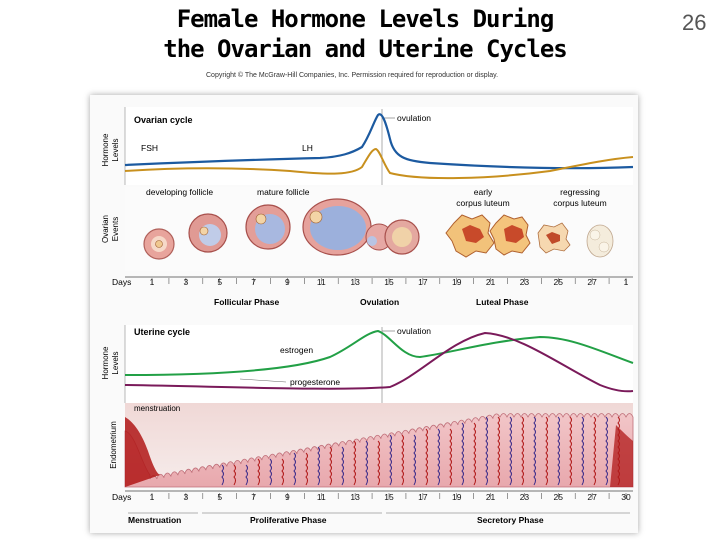 This screenshot has height=540, width=720. What do you see at coordinates (525, 497) in the screenshot?
I see `day-bottom-tick-label: 23` at bounding box center [525, 497].